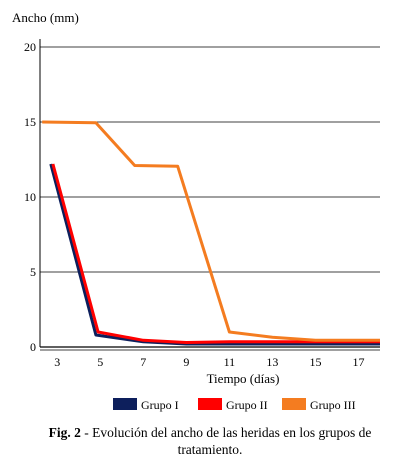 Image resolution: width=420 pixels, height=458 pixels. What do you see at coordinates (33, 272) in the screenshot?
I see `y-tick-5: 5` at bounding box center [33, 272].